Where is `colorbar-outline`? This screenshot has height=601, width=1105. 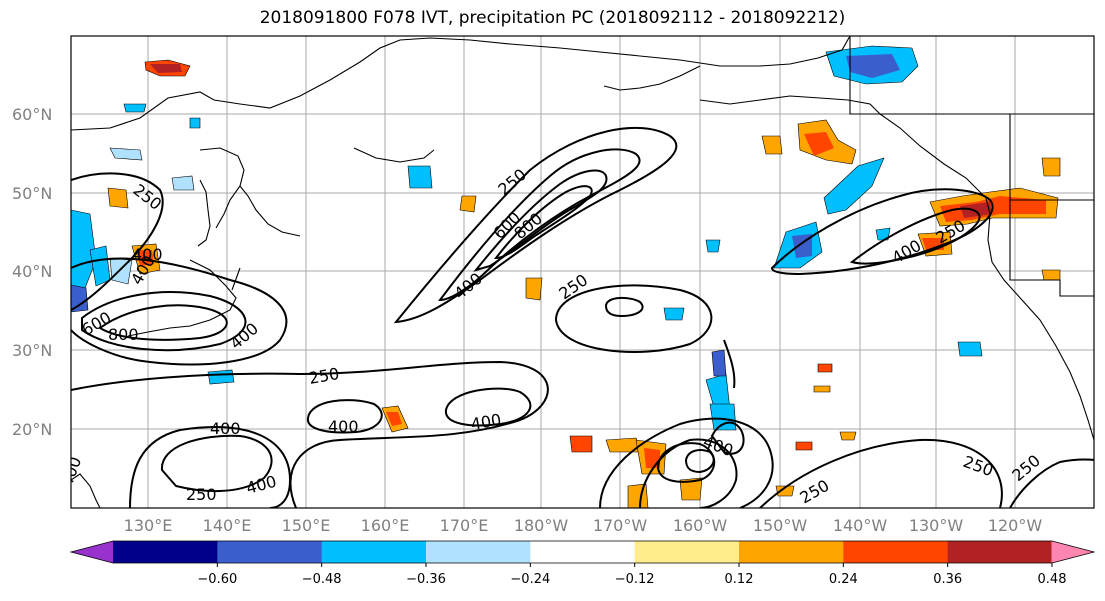 colorbar-outline is located at coordinates (582, 552).